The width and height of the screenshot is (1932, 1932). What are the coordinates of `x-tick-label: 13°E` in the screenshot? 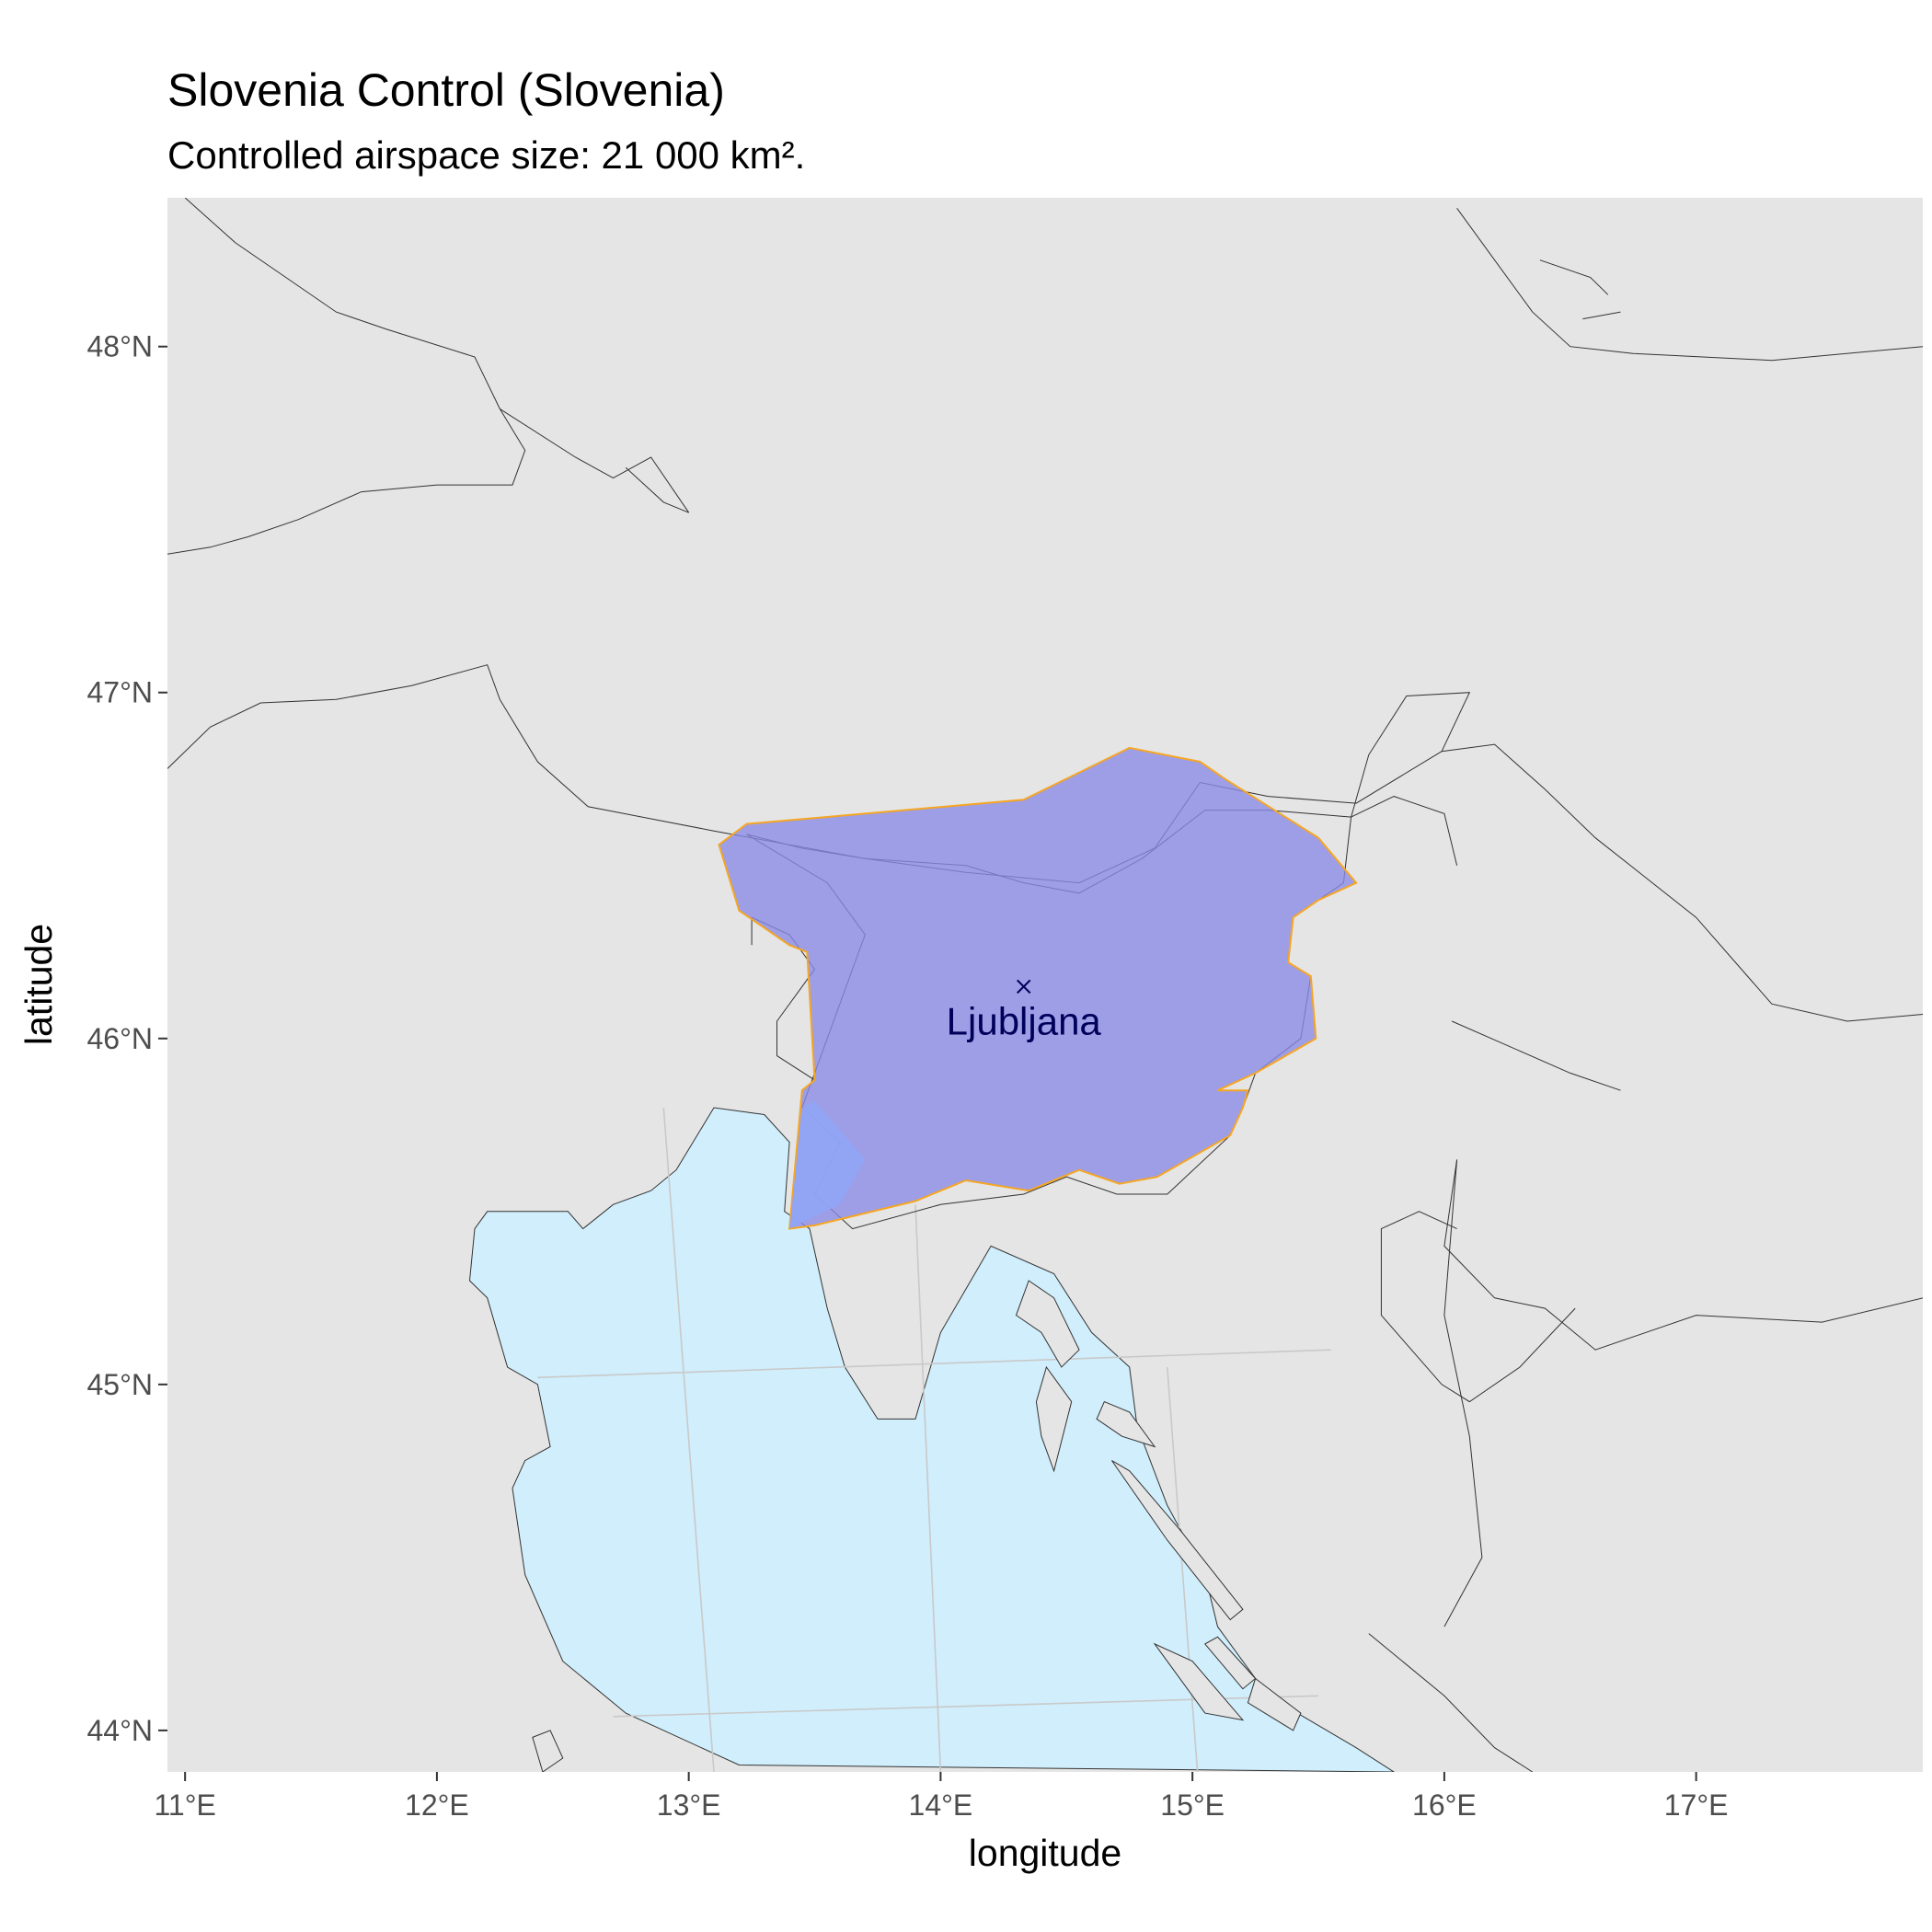 It's located at (689, 1805).